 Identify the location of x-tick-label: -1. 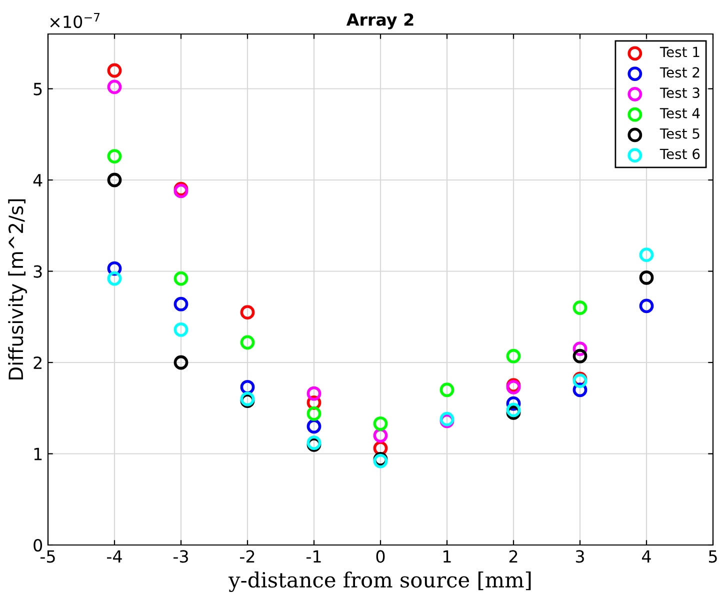
(313, 556).